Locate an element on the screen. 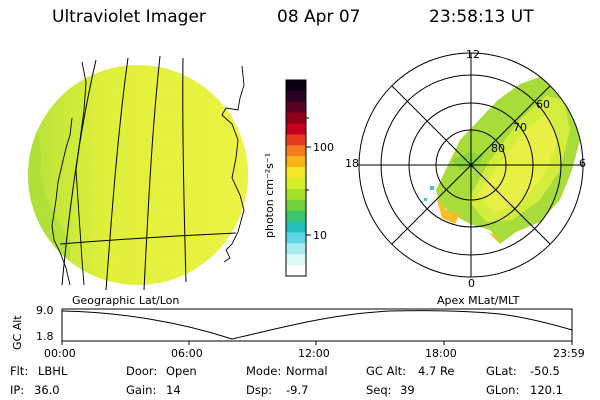  flt-value: LBHL is located at coordinates (53, 371).